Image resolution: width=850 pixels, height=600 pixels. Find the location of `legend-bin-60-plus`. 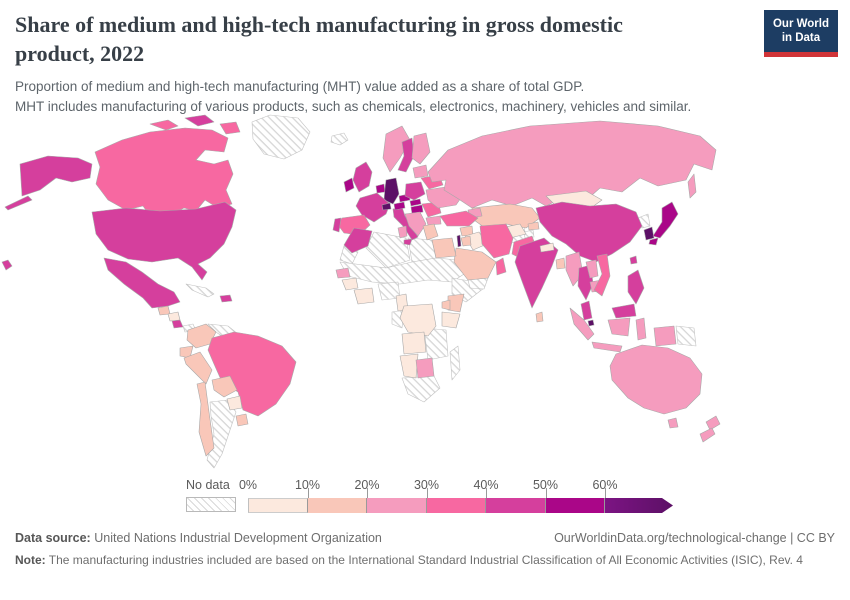

legend-bin-60-plus is located at coordinates (639, 505).